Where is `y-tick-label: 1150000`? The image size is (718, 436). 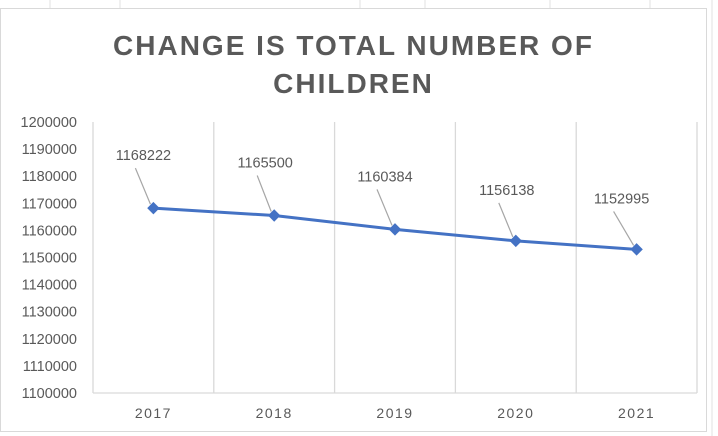
y-tick-label: 1150000 is located at coordinates (49, 259).